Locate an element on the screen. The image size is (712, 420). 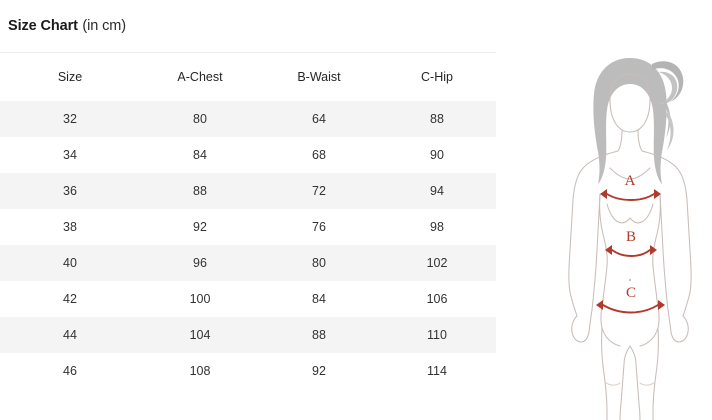
cell-hip: 106 is located at coordinates (437, 298).